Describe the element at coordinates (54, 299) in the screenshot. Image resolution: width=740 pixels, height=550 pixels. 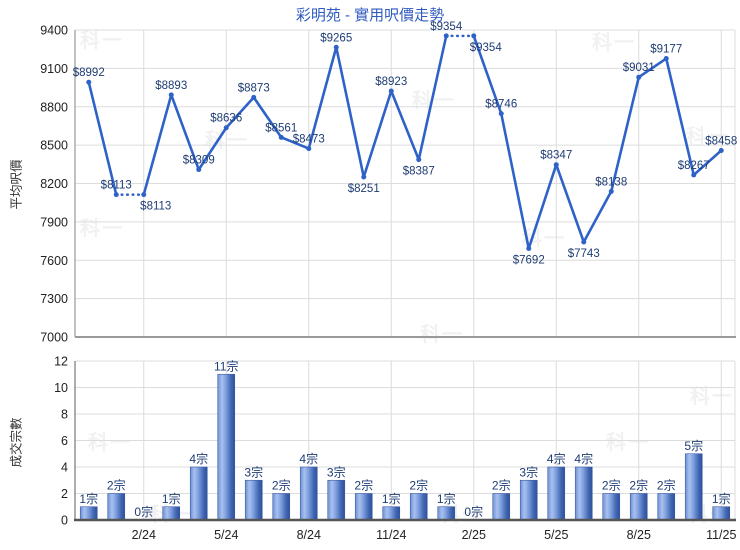
I see `price-y-tick-label: 7300` at that location.